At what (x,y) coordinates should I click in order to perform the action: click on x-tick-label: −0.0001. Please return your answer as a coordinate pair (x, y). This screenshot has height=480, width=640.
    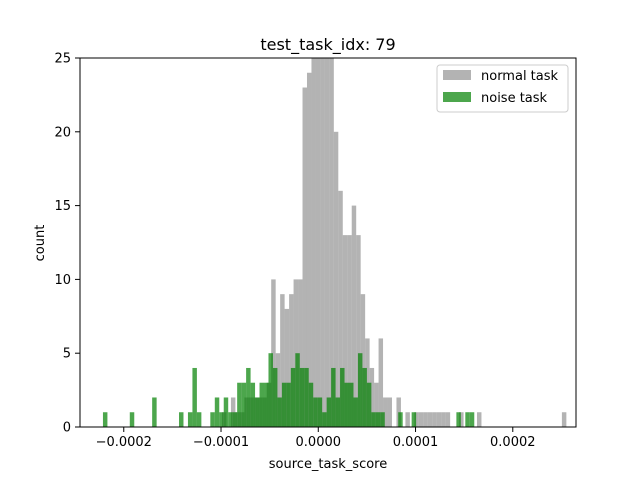
    Looking at the image, I should click on (221, 442).